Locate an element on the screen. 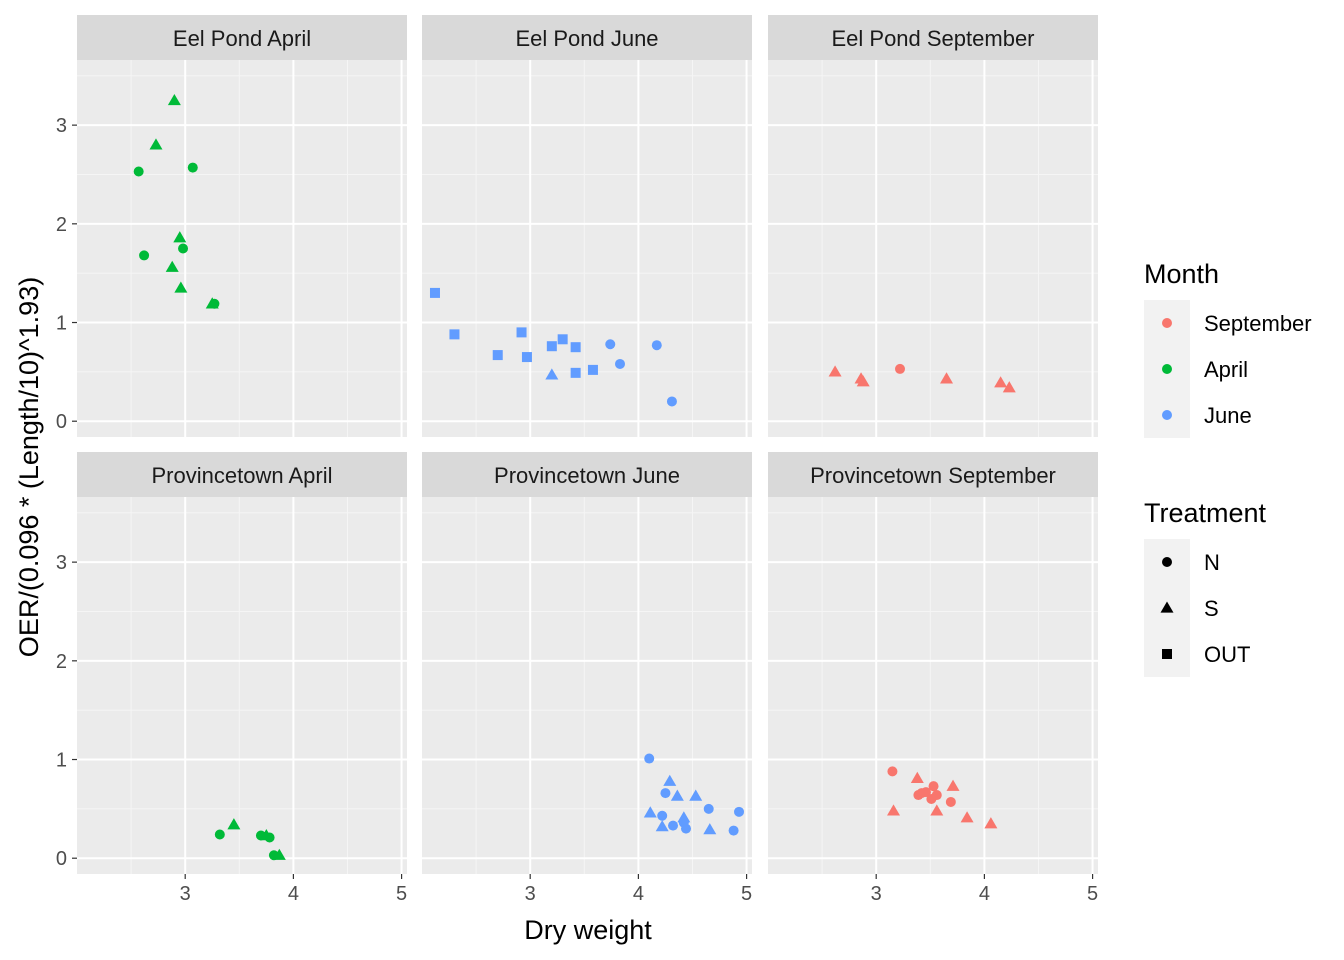 Image resolution: width=1344 pixels, height=960 pixels. legend-label: June is located at coordinates (1228, 415).